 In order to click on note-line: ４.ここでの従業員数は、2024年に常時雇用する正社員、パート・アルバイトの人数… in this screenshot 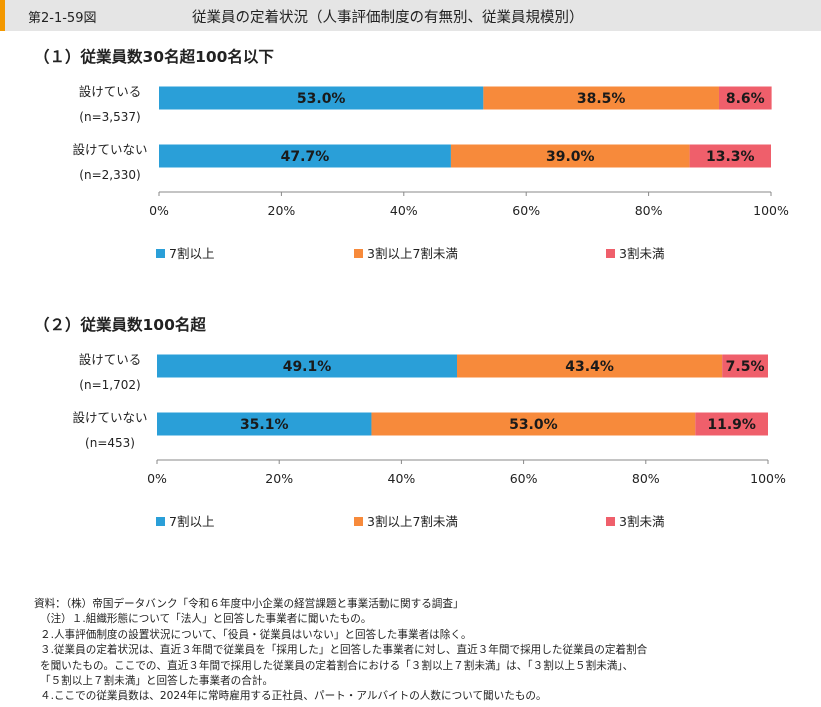, I will do `click(293, 696)`.